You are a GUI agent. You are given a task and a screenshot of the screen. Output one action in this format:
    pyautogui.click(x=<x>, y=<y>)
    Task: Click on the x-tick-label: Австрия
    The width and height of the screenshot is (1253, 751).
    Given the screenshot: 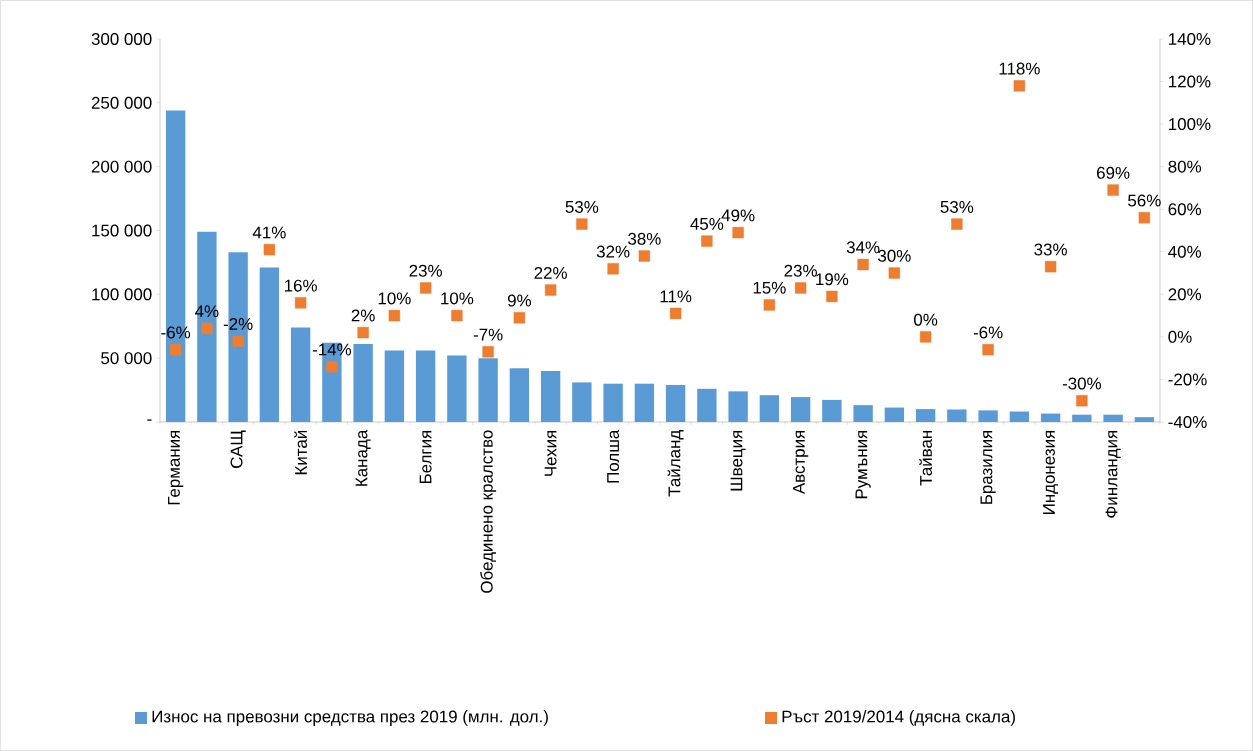 What is the action you would take?
    pyautogui.click(x=801, y=462)
    